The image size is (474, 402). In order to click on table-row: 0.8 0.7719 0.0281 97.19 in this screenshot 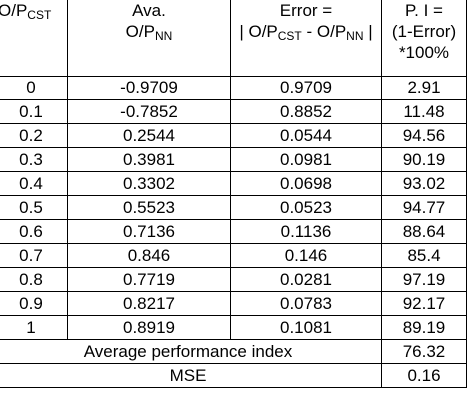, I will do `click(233, 279)`.